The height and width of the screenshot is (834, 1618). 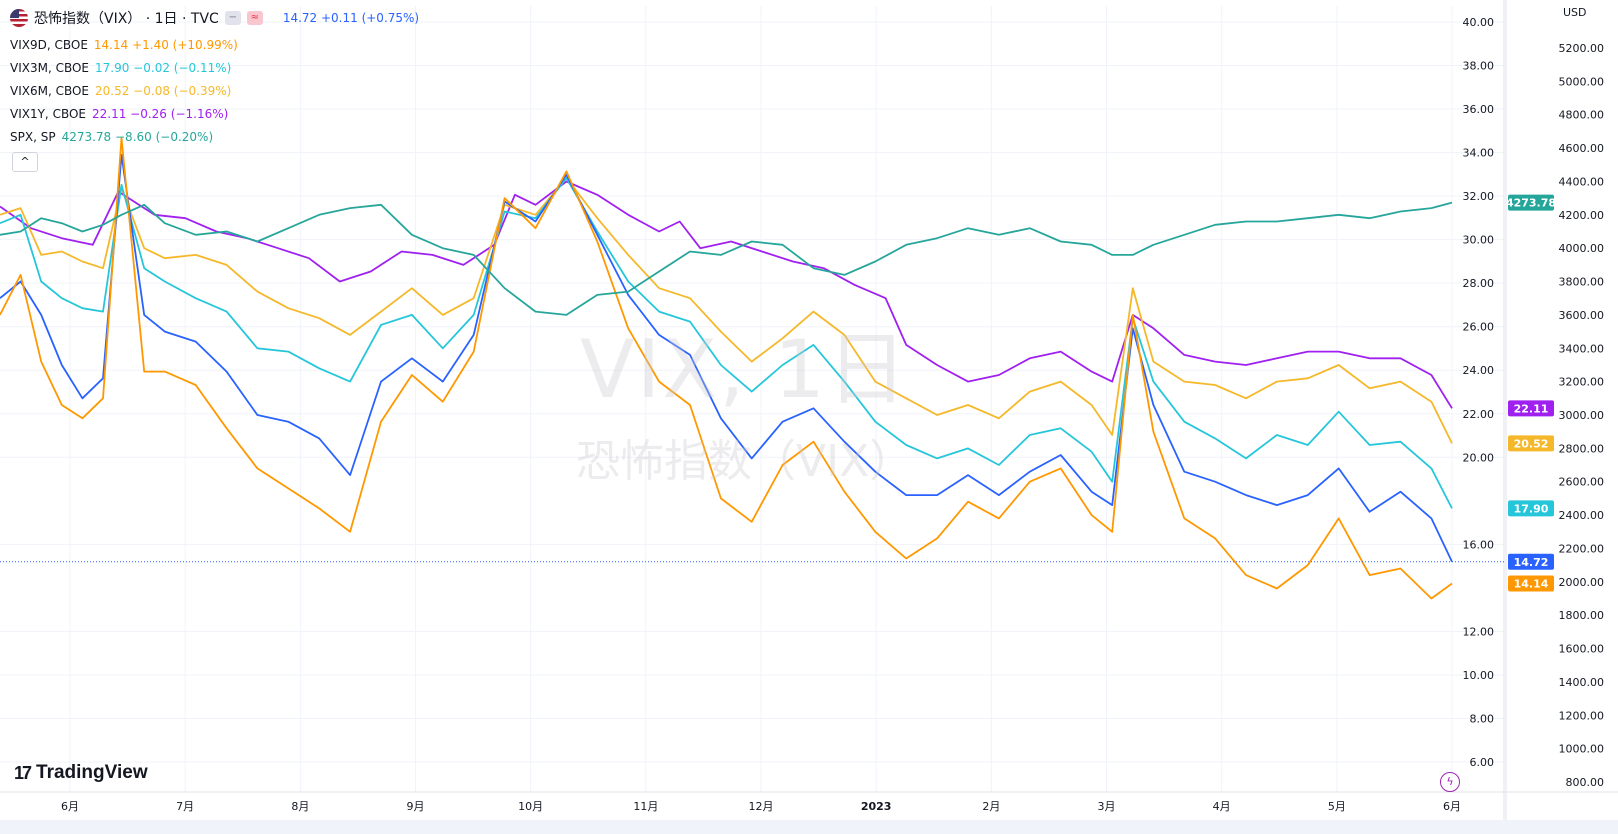 I want to click on outer-axis-tick-label: 4400.00, so click(x=1582, y=181).